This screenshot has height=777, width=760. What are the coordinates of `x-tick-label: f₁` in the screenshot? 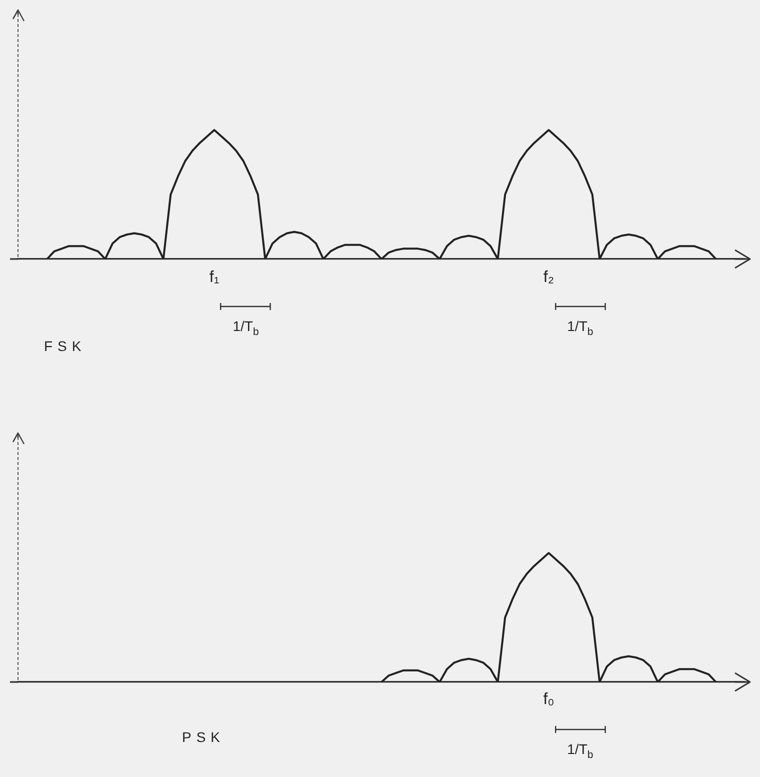 It's located at (214, 277).